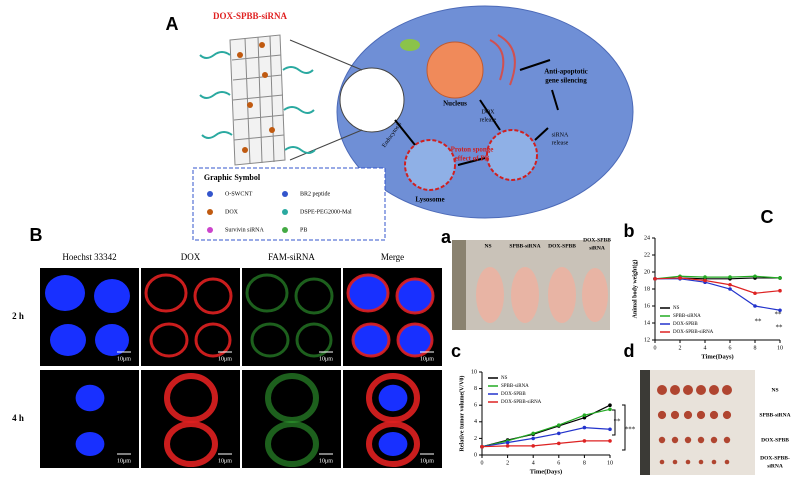 Image resolution: width=793 pixels, height=491 pixels. Describe the element at coordinates (89, 257) in the screenshot. I see `column-header: Hoechst 33342` at that location.